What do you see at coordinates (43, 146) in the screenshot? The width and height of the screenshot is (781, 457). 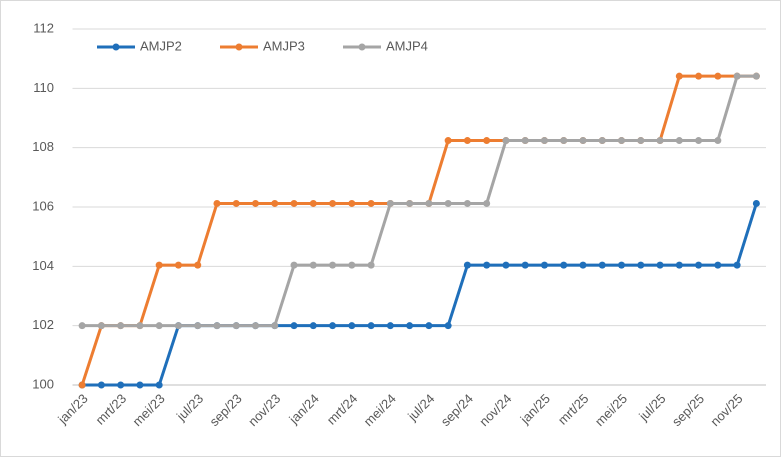 I see `y-tick-label: 108` at bounding box center [43, 146].